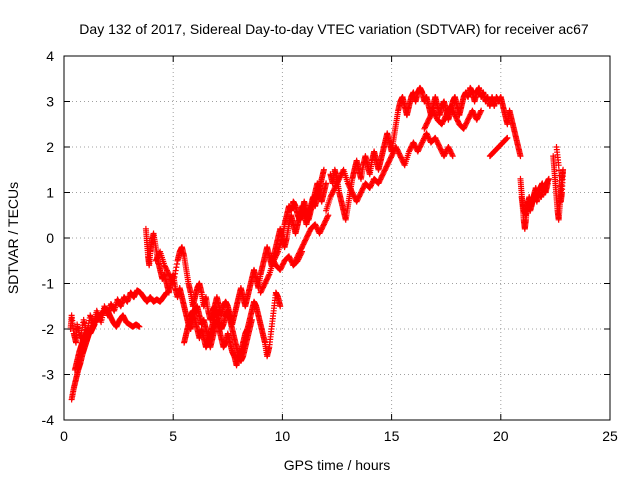  I want to click on y-tick-label: 4, so click(50, 56).